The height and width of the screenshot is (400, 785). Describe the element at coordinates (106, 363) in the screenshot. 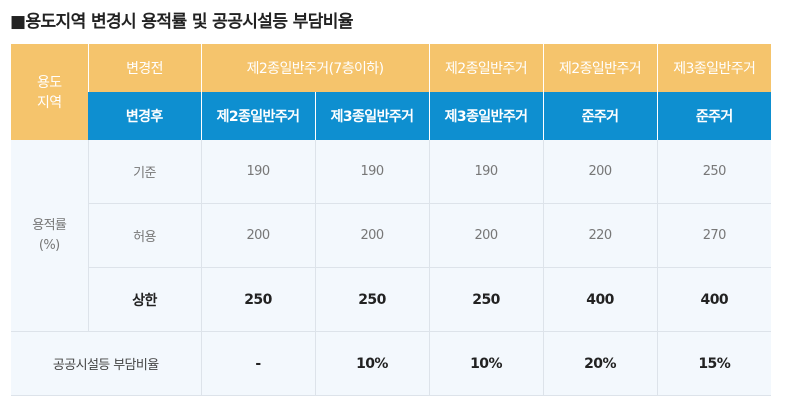

I see `burden-label: 공공시설등 부담비율` at that location.